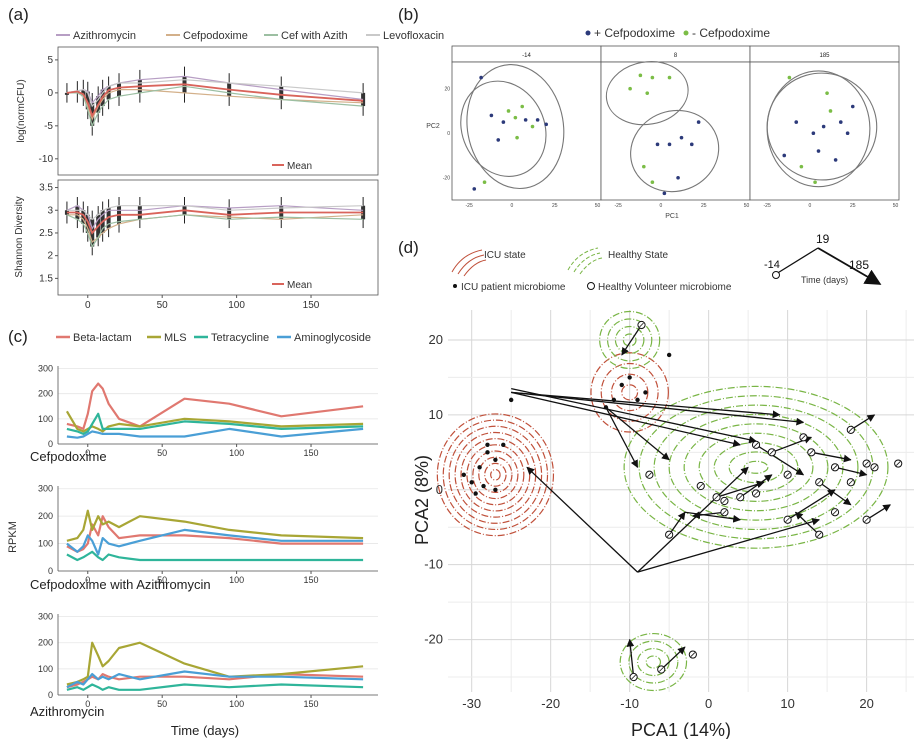  What do you see at coordinates (824, 56) in the screenshot?
I see `facet-label-185: 185` at bounding box center [824, 56].